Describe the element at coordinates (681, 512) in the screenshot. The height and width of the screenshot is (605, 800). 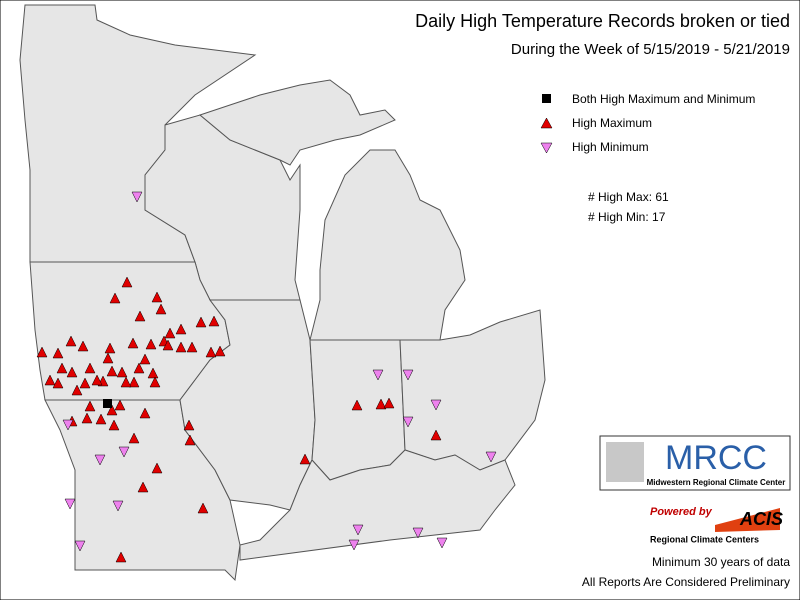
I see `powered-by: Powered by` at that location.